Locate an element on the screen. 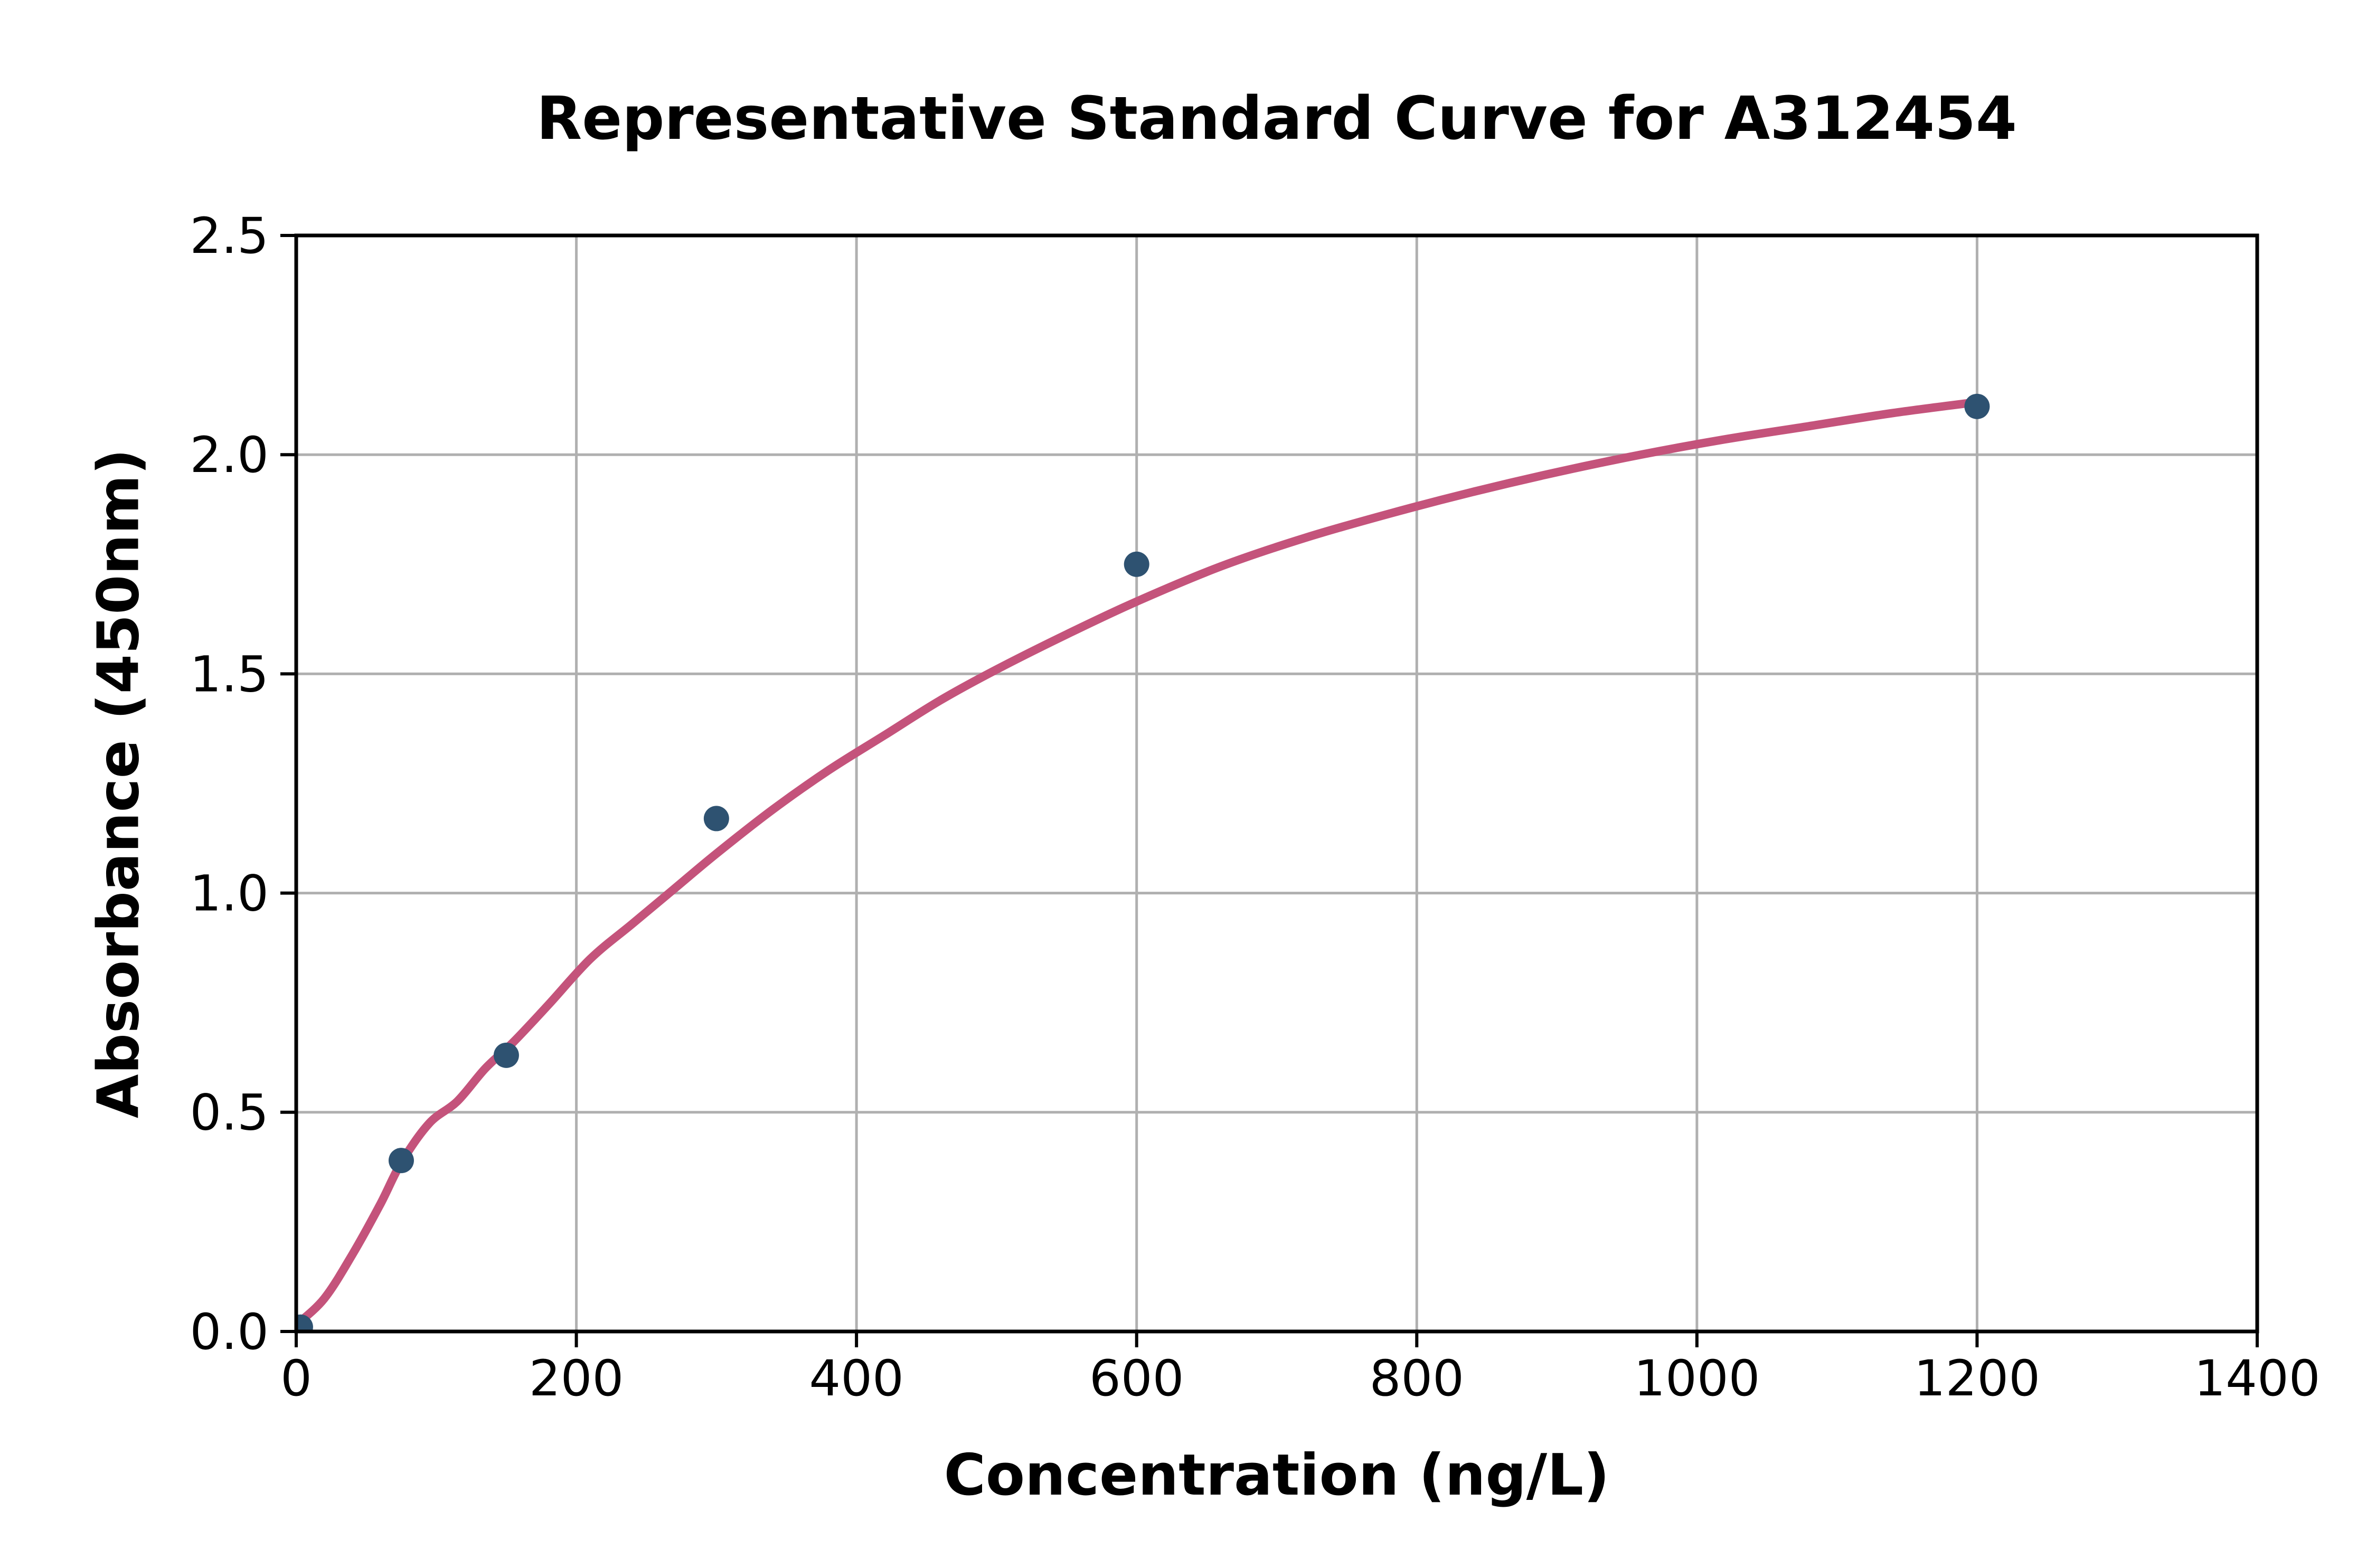 The height and width of the screenshot is (1568, 2376). x-tick-label: 600 is located at coordinates (1137, 1379).